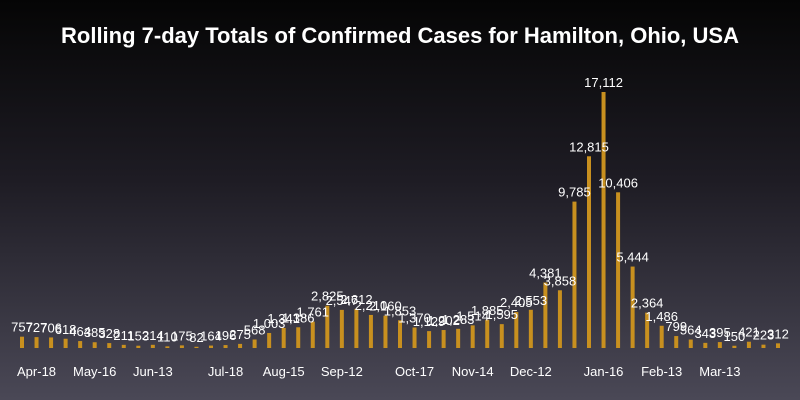 This screenshot has width=800, height=400. Describe the element at coordinates (414, 371) in the screenshot. I see `x-tick-label: Oct-17` at that location.